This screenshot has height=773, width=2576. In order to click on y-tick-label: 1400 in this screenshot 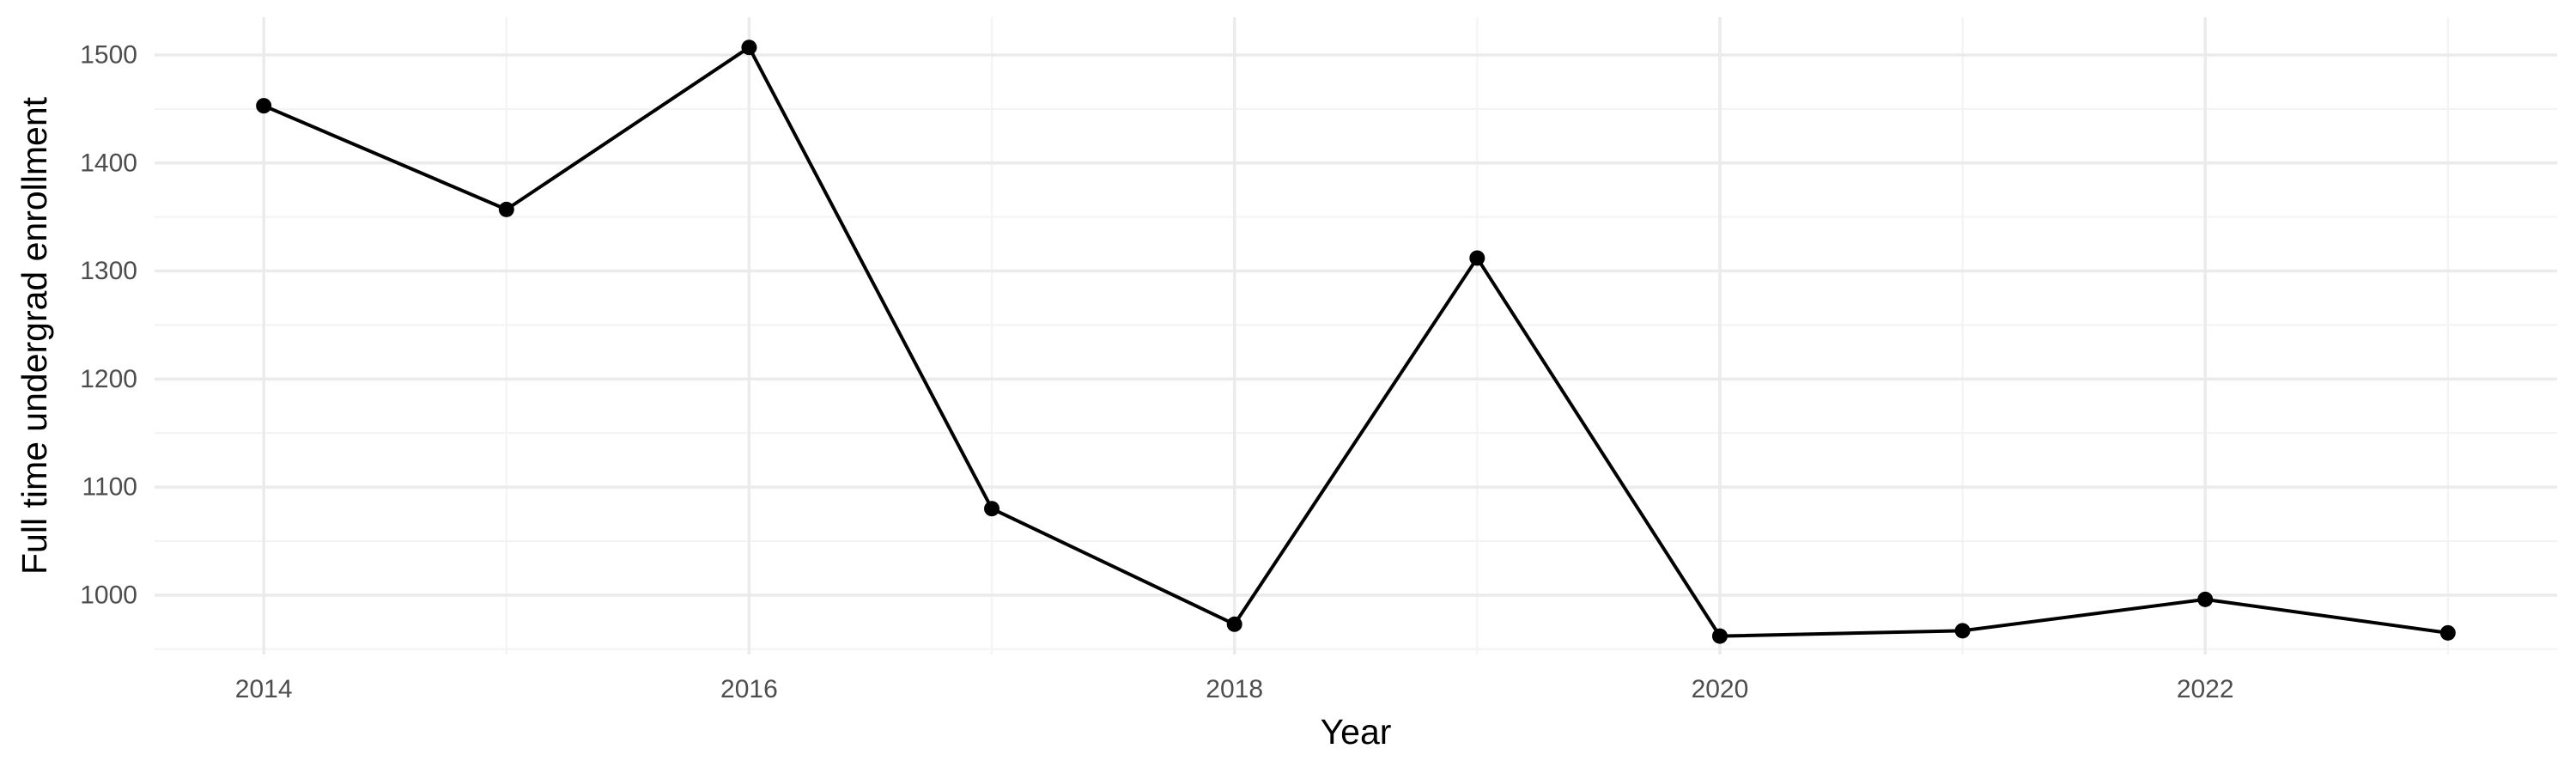, I will do `click(109, 163)`.